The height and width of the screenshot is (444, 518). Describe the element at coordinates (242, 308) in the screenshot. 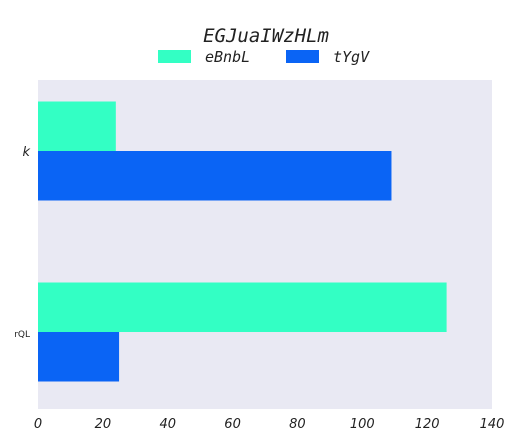

I see `bar-eBnbL-rQL` at that location.